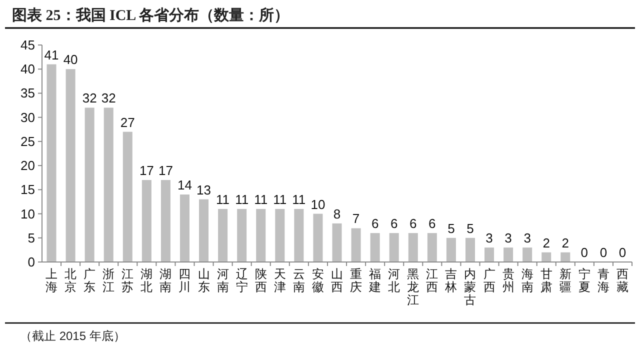 This screenshot has width=640, height=349. I want to click on y-tick-label: 35, so click(27, 93).